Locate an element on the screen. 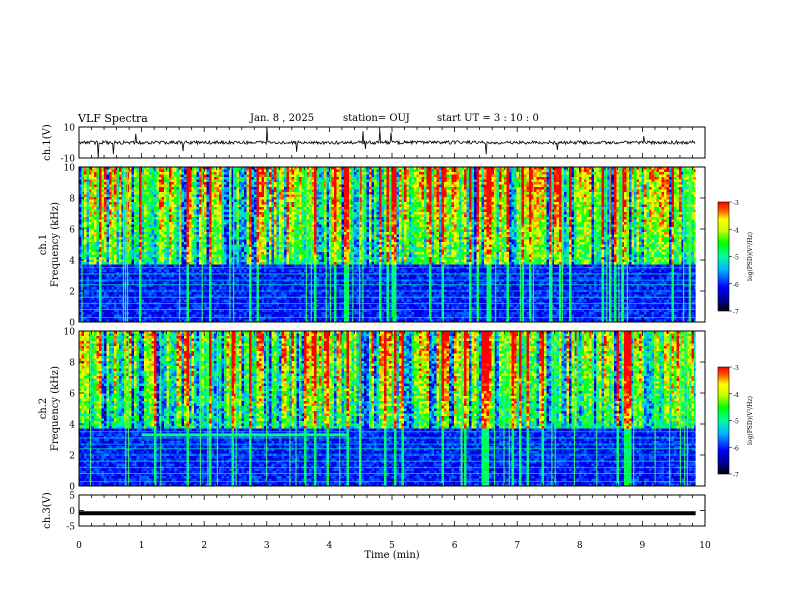 The image size is (792, 612). ch1-colorbar-tick-label: -7 is located at coordinates (736, 312).